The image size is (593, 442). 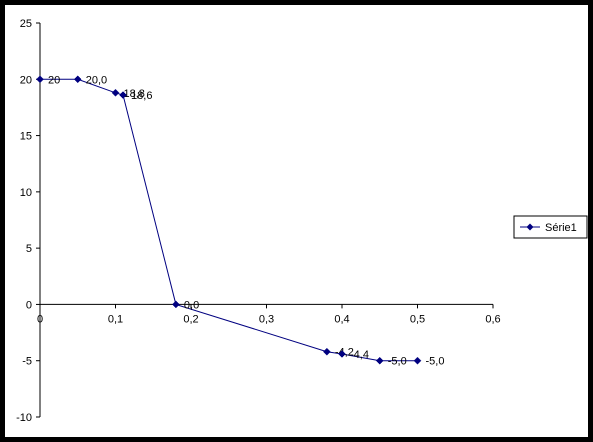 What do you see at coordinates (54, 80) in the screenshot?
I see `data-label: 20` at bounding box center [54, 80].